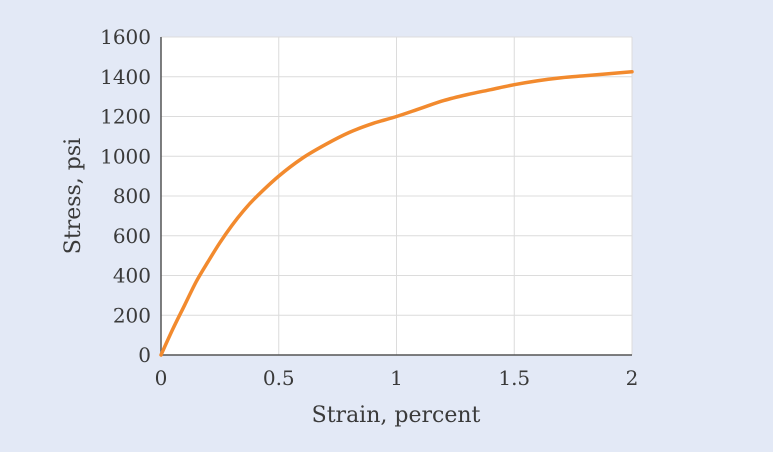 The height and width of the screenshot is (452, 773). What do you see at coordinates (73, 196) in the screenshot?
I see `y-axis-label: Stress, psi` at bounding box center [73, 196].